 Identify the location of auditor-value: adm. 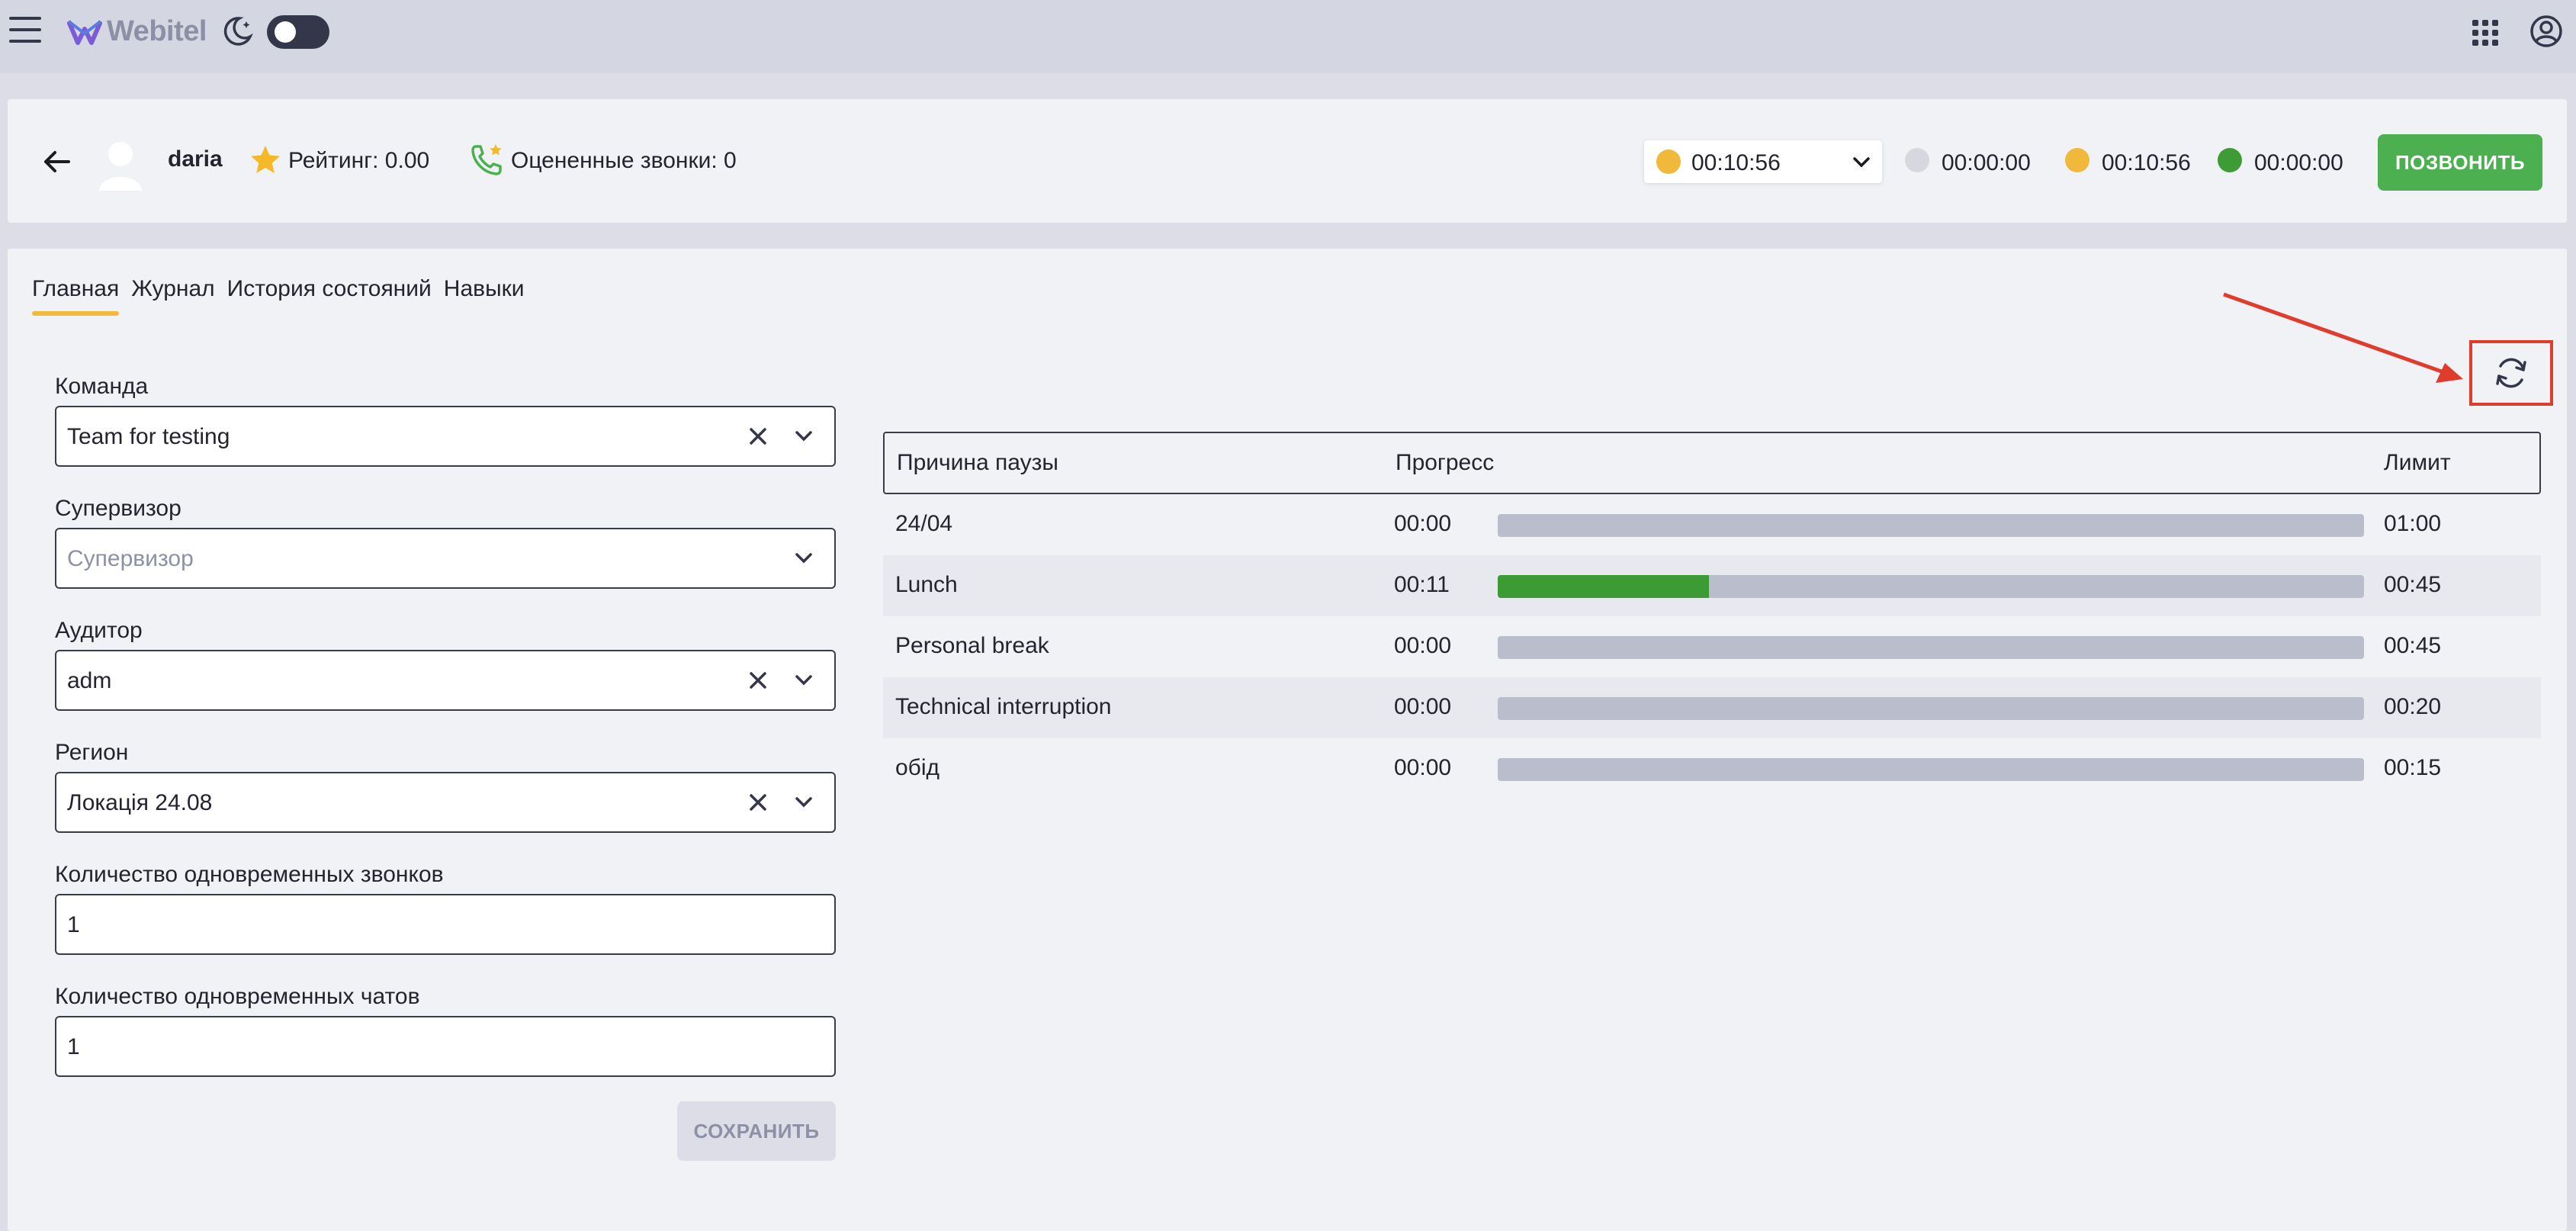
(89, 680).